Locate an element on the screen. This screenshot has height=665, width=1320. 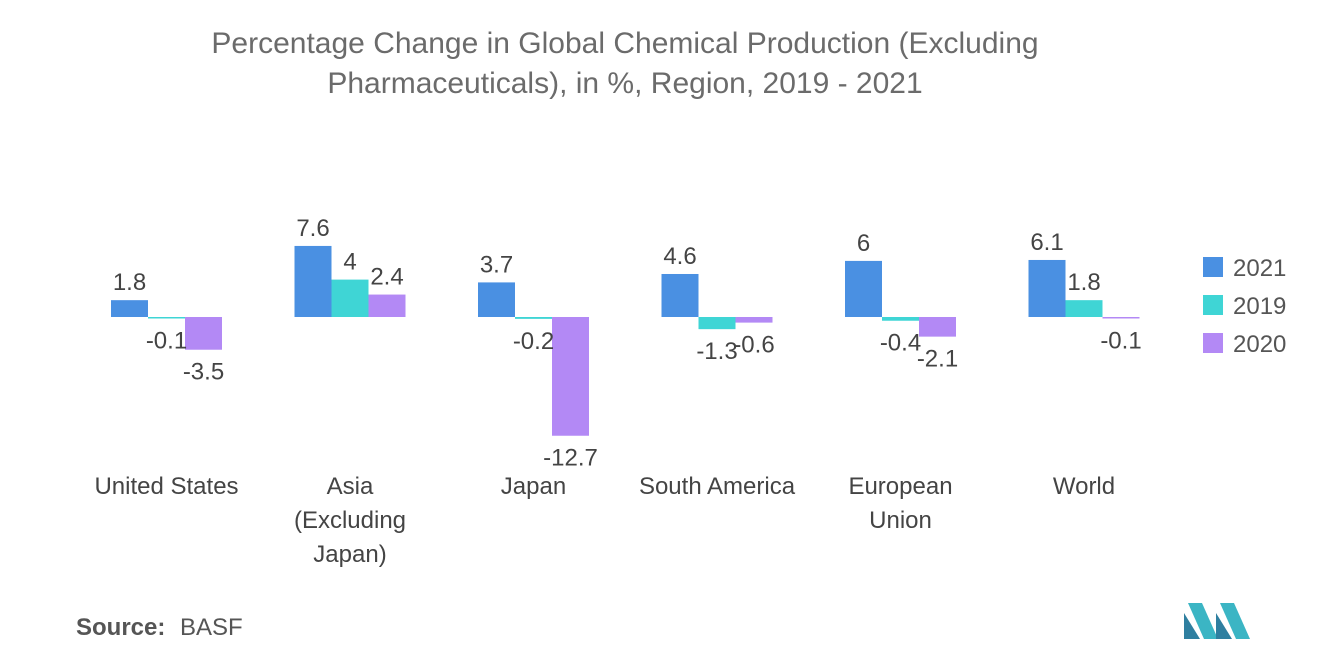
data-label-2020-3: -0.6 is located at coordinates (753, 345).